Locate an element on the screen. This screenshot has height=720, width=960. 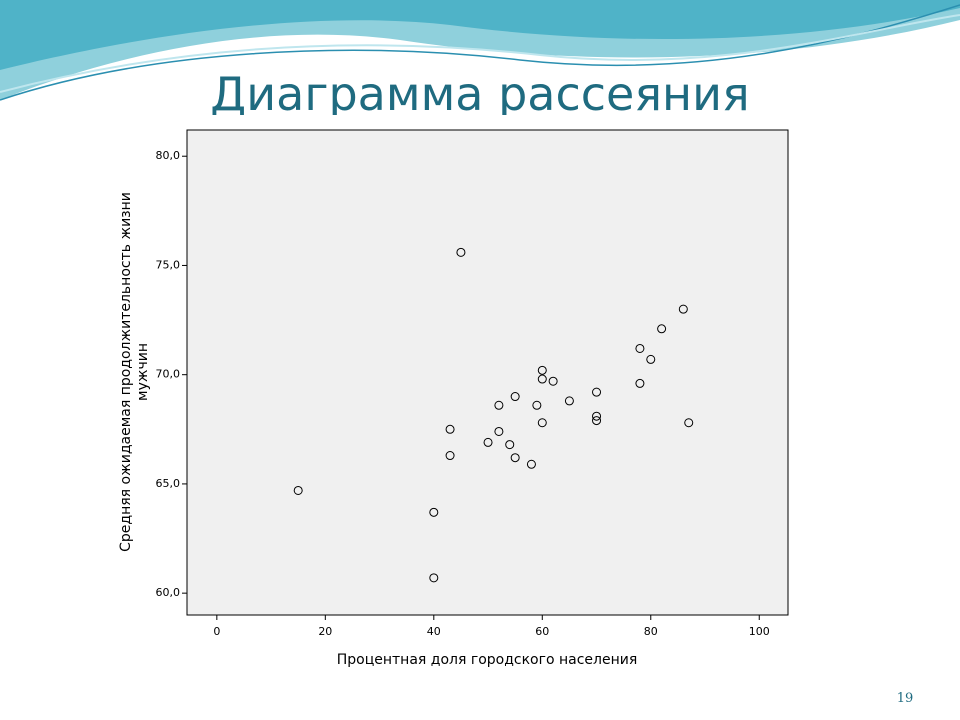
x-tick-label: 0 is located at coordinates (216, 631).